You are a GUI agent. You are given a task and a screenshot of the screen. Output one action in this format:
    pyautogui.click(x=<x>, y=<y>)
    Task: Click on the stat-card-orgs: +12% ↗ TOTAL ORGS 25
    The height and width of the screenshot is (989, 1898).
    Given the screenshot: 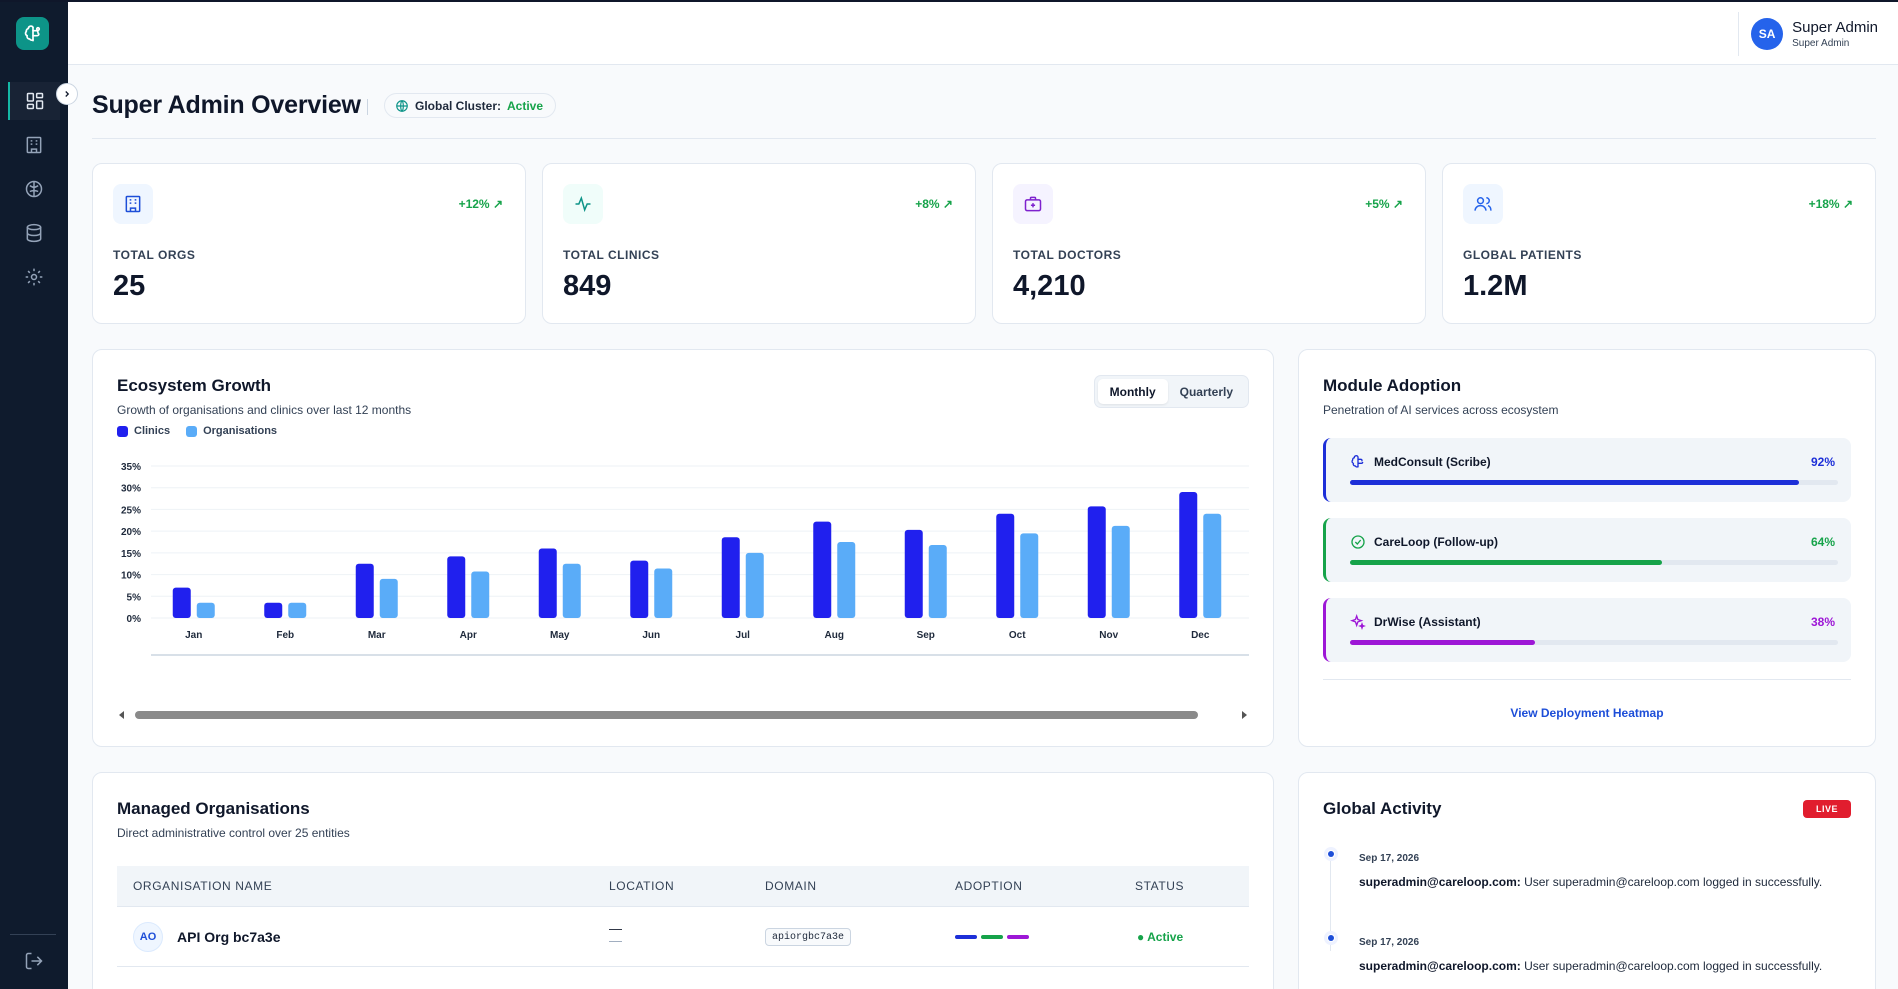 What is the action you would take?
    pyautogui.click(x=309, y=243)
    